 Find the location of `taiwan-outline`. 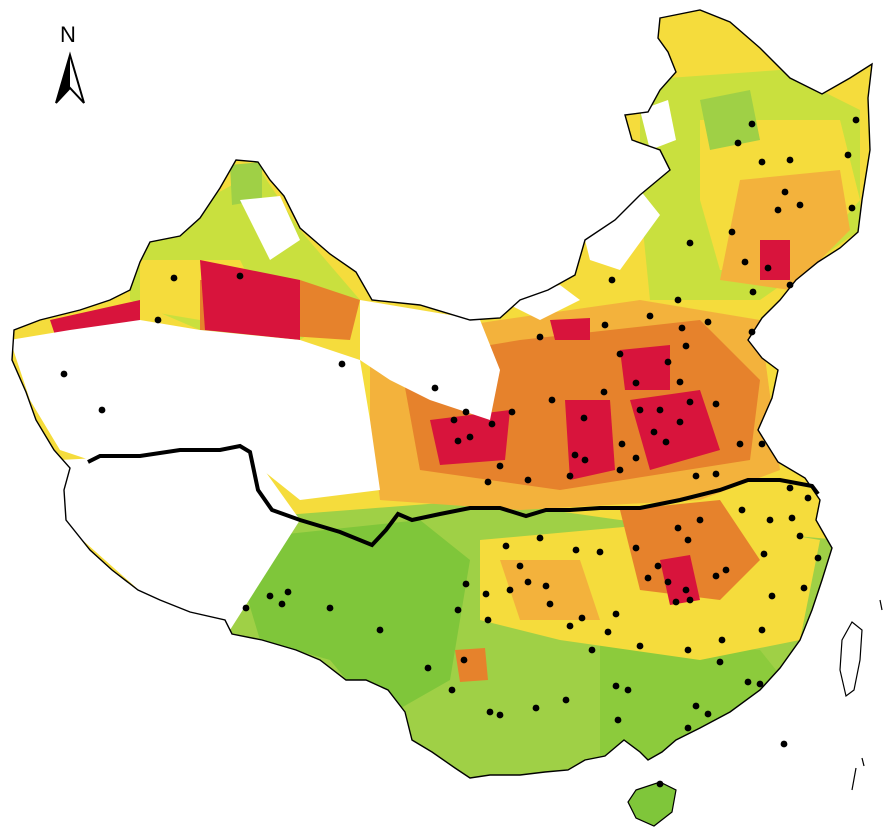

taiwan-outline is located at coordinates (851, 659).